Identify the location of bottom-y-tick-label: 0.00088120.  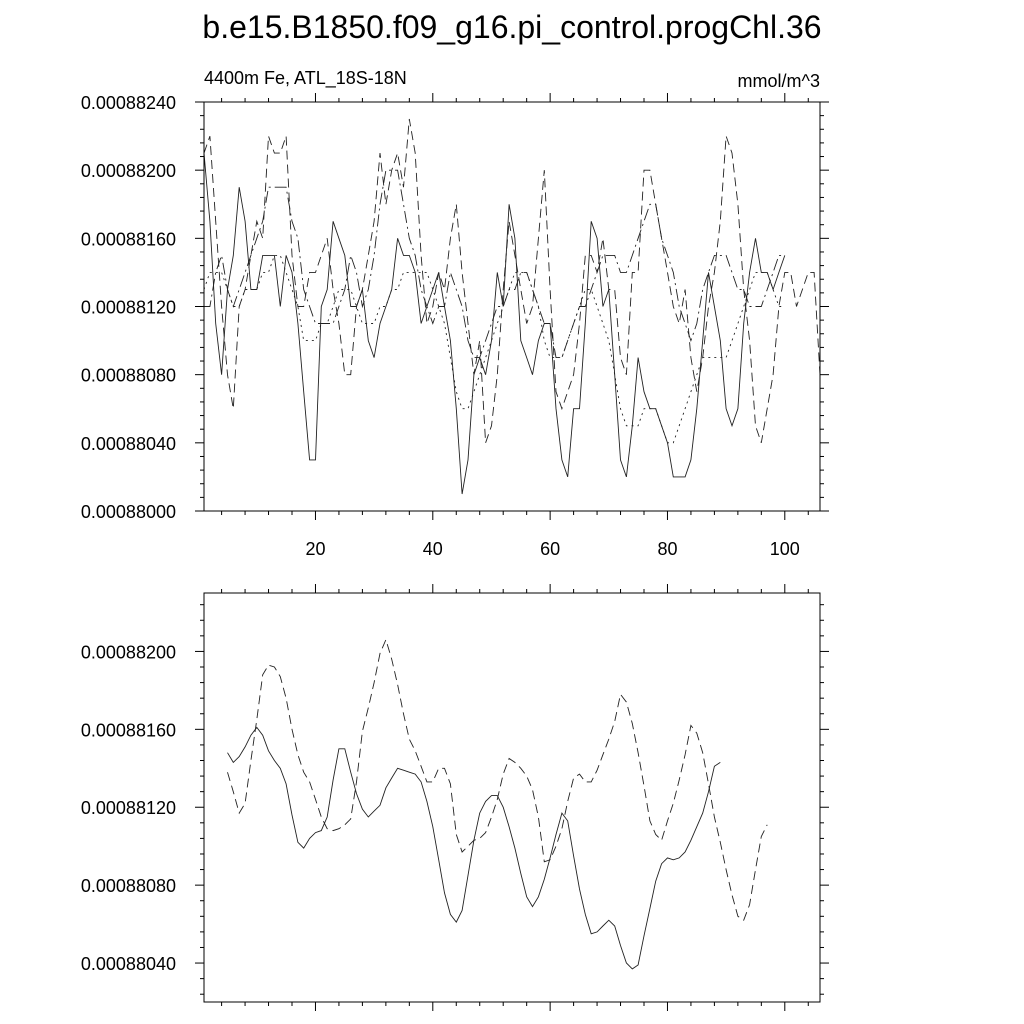
(128, 808).